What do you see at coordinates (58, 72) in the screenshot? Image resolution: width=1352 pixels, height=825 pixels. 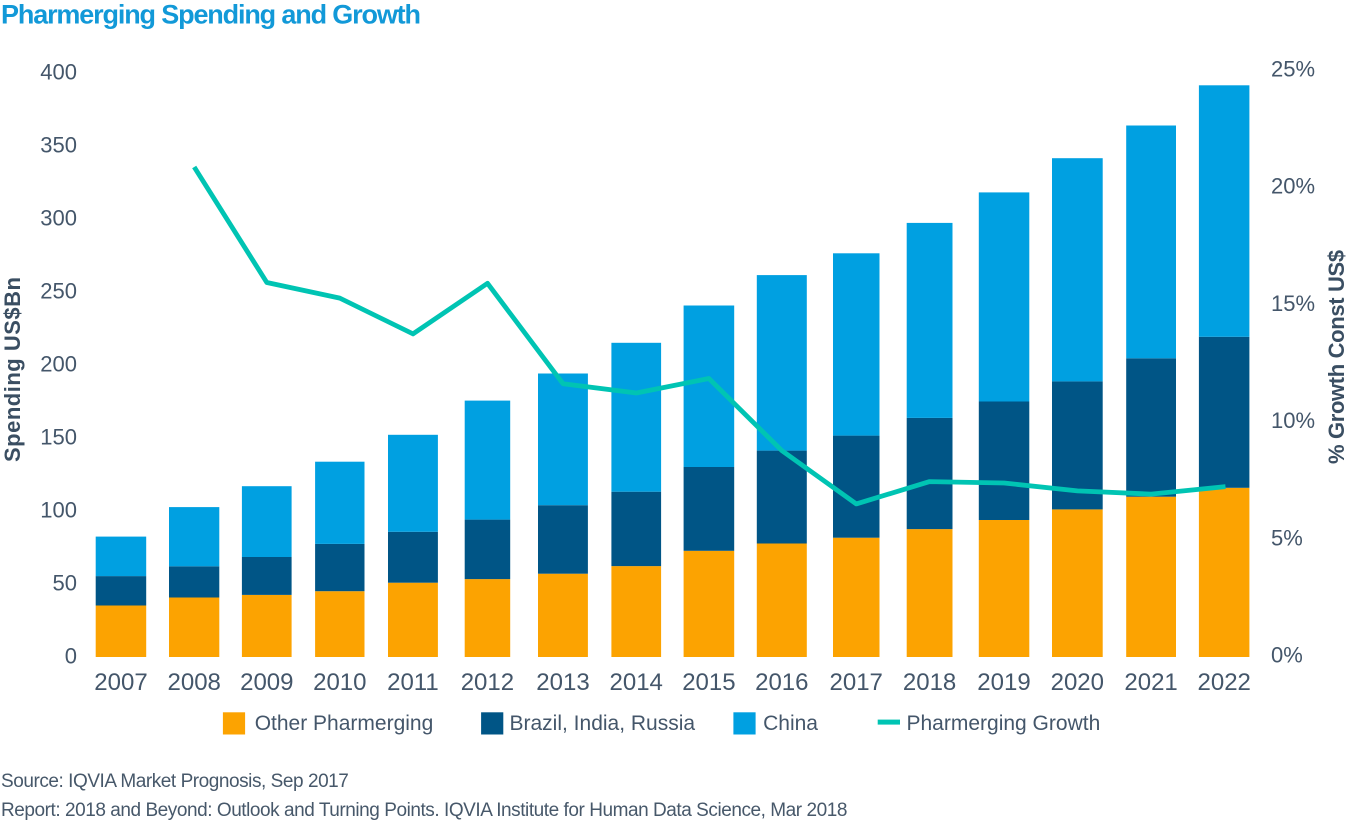 I see `svg-text: 400` at bounding box center [58, 72].